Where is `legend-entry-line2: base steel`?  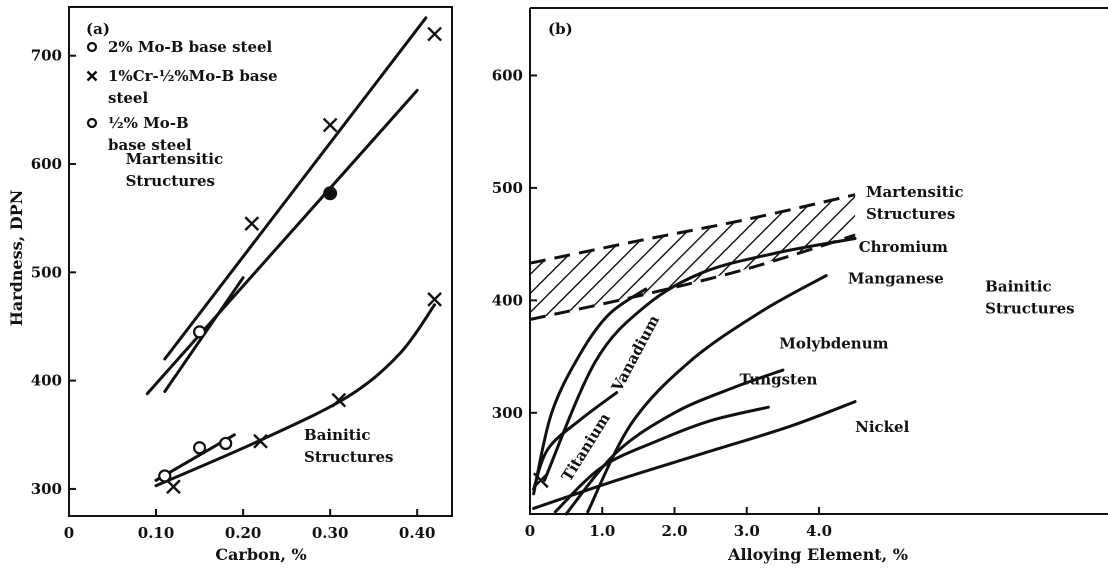 legend-entry-line2: base steel is located at coordinates (150, 145).